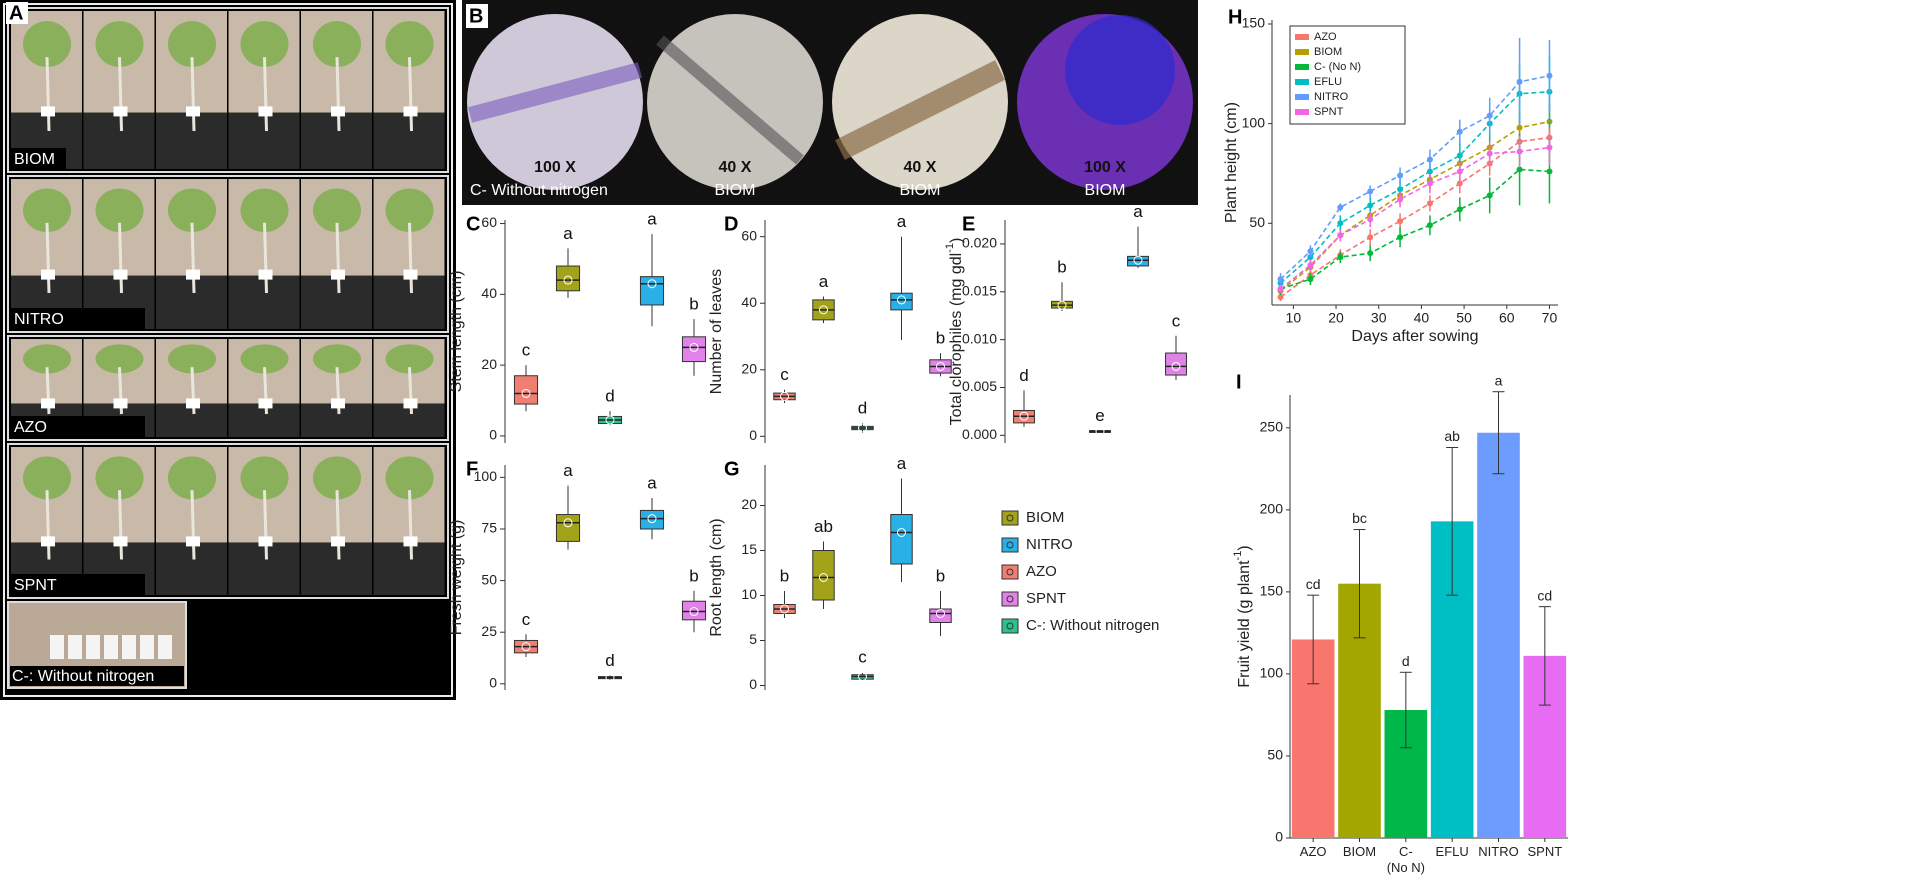 The image size is (1908, 876). Describe the element at coordinates (1242, 616) in the screenshot. I see `y-axis-label: Fruit yield (g plant-1)` at that location.